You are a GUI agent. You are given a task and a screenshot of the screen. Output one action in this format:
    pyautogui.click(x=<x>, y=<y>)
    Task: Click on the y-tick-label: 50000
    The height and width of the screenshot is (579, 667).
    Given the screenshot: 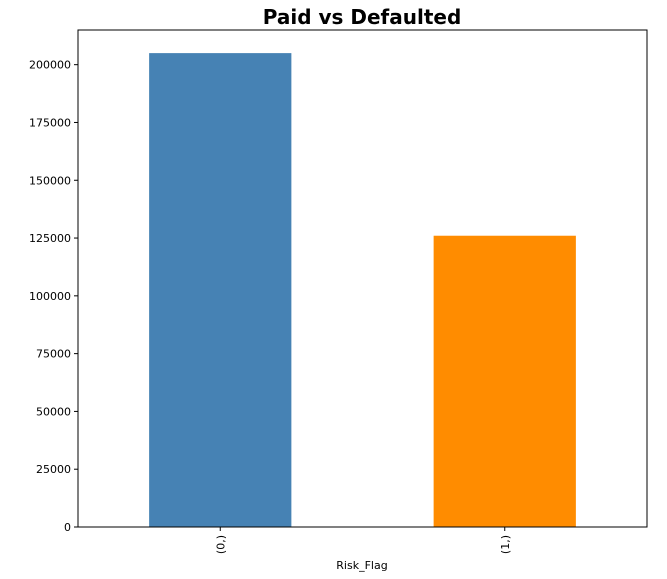 What is the action you would take?
    pyautogui.click(x=53, y=411)
    